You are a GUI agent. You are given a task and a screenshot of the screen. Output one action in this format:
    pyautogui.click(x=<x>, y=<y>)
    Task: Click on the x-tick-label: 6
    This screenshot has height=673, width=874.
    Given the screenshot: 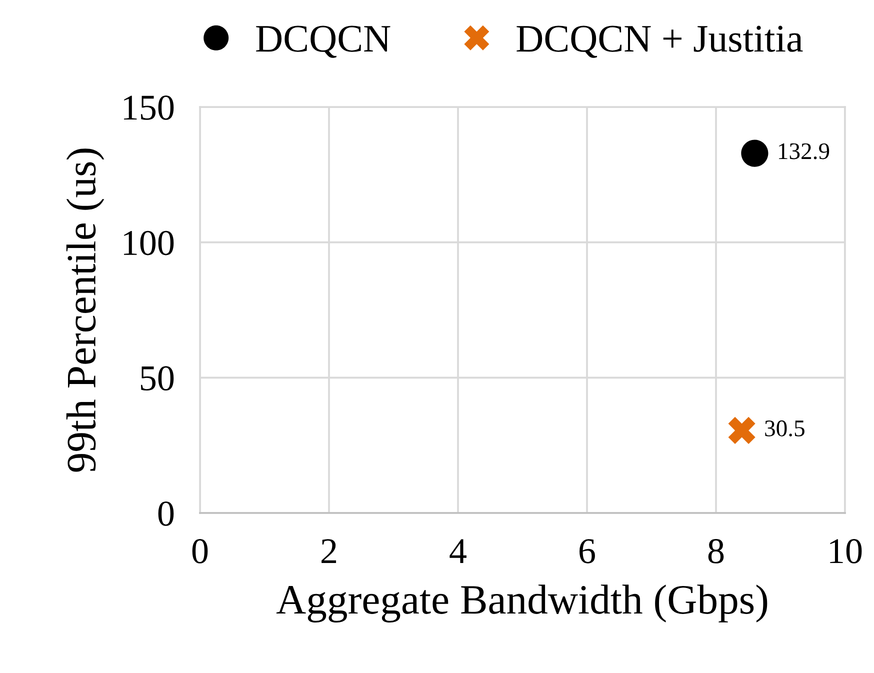 What is the action you would take?
    pyautogui.click(x=587, y=551)
    